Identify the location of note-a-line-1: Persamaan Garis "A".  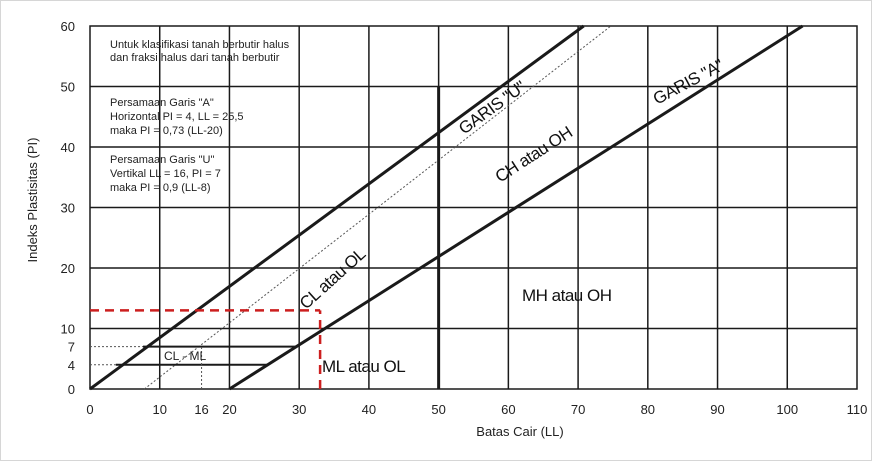
(162, 103).